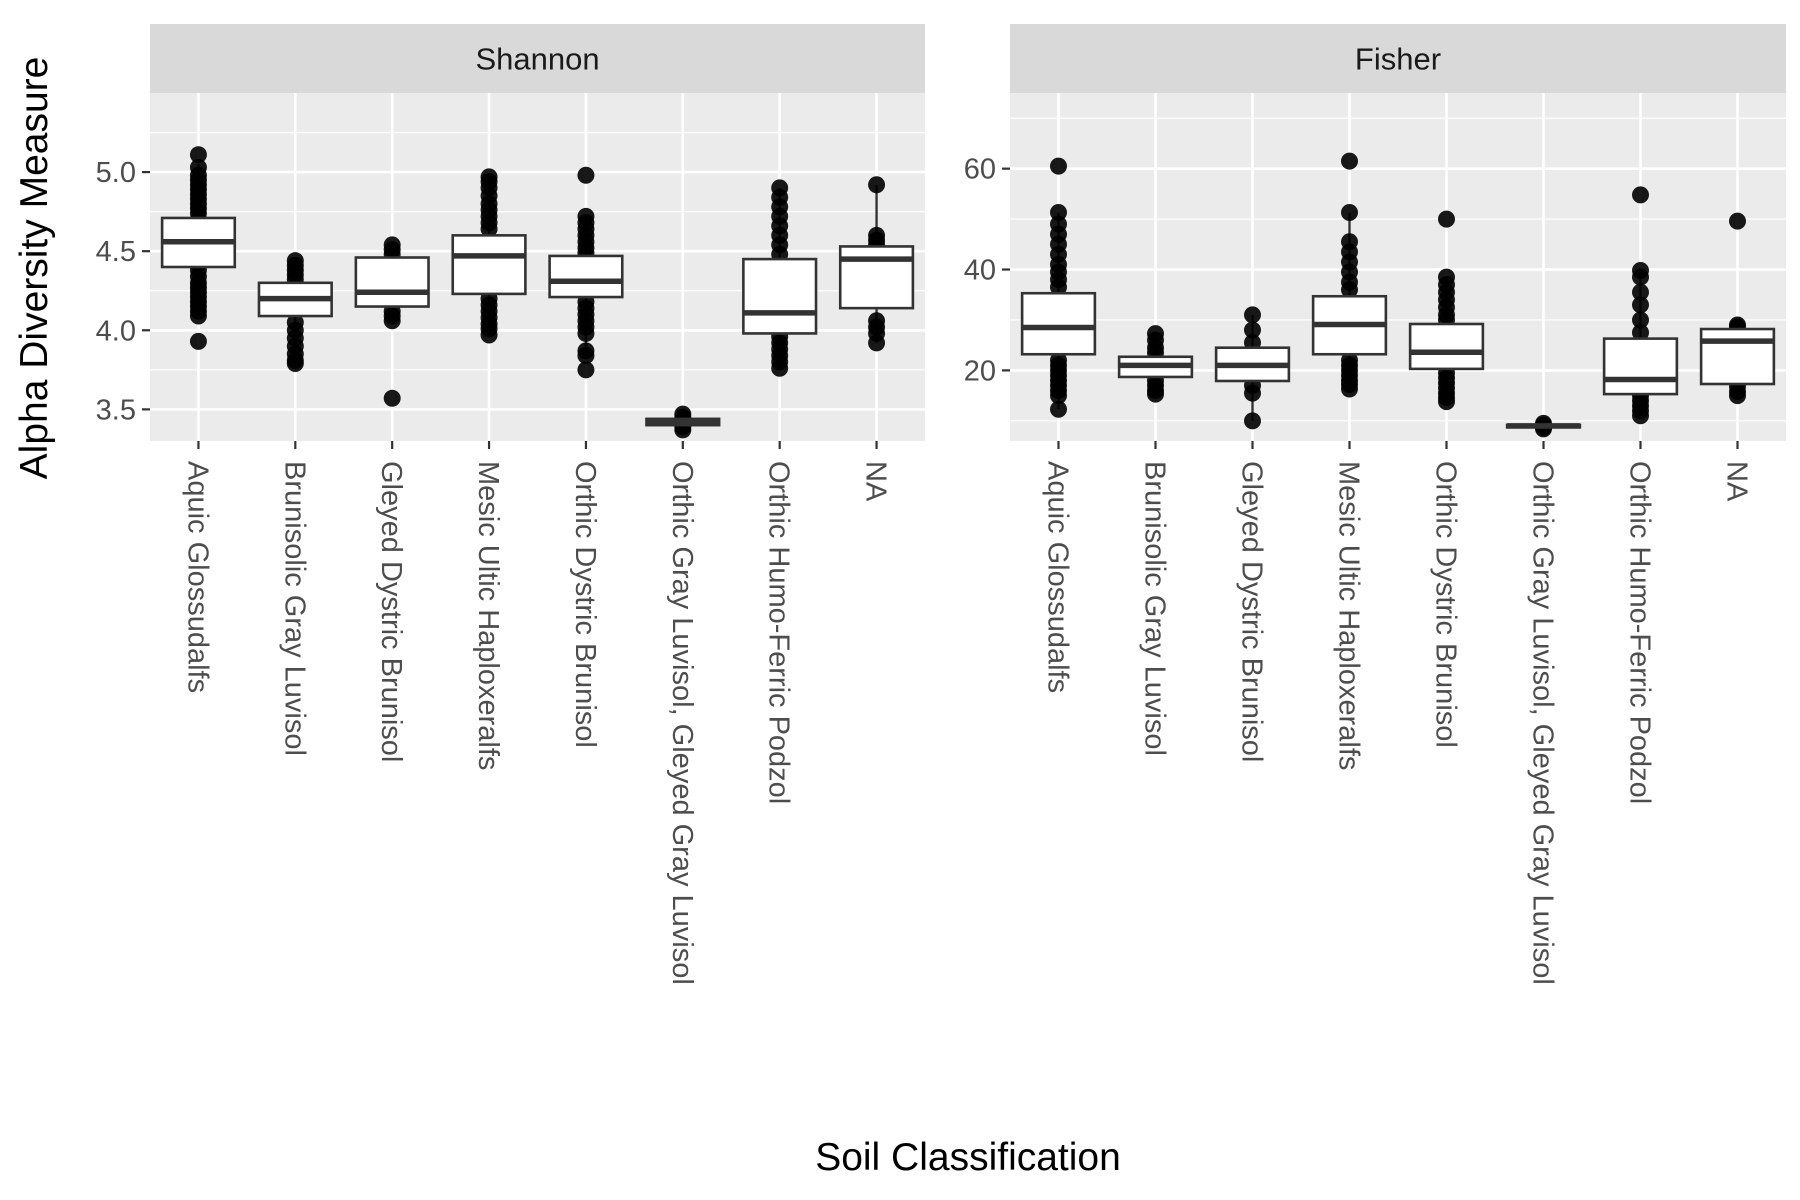 The height and width of the screenshot is (1200, 1800). I want to click on shannon-box-aquic-glossudalfs, so click(198, 248).